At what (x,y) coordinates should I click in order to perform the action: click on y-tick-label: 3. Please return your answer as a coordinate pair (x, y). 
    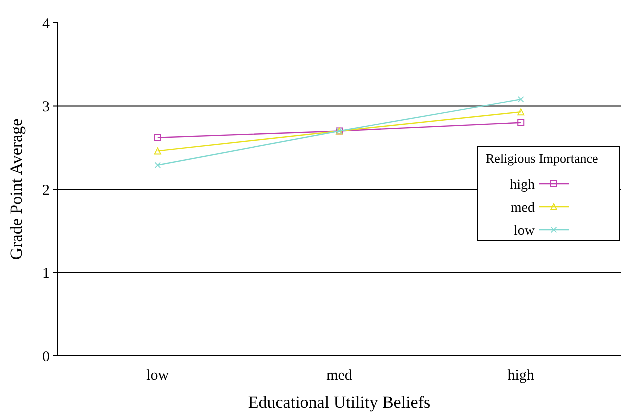
    Looking at the image, I should click on (46, 108).